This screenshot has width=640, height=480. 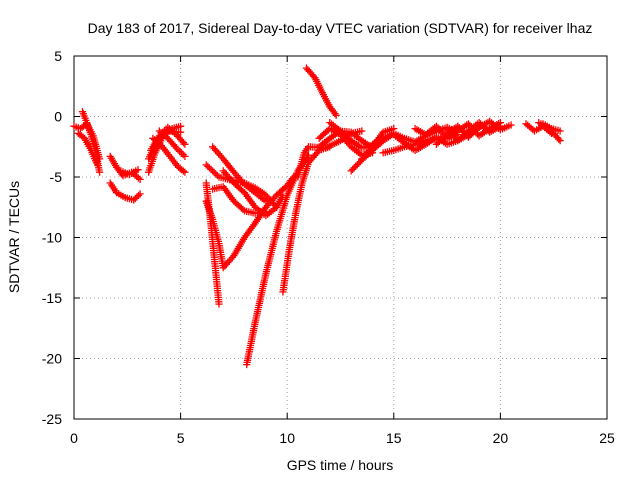 I want to click on x-tick-label: 20, so click(x=501, y=438).